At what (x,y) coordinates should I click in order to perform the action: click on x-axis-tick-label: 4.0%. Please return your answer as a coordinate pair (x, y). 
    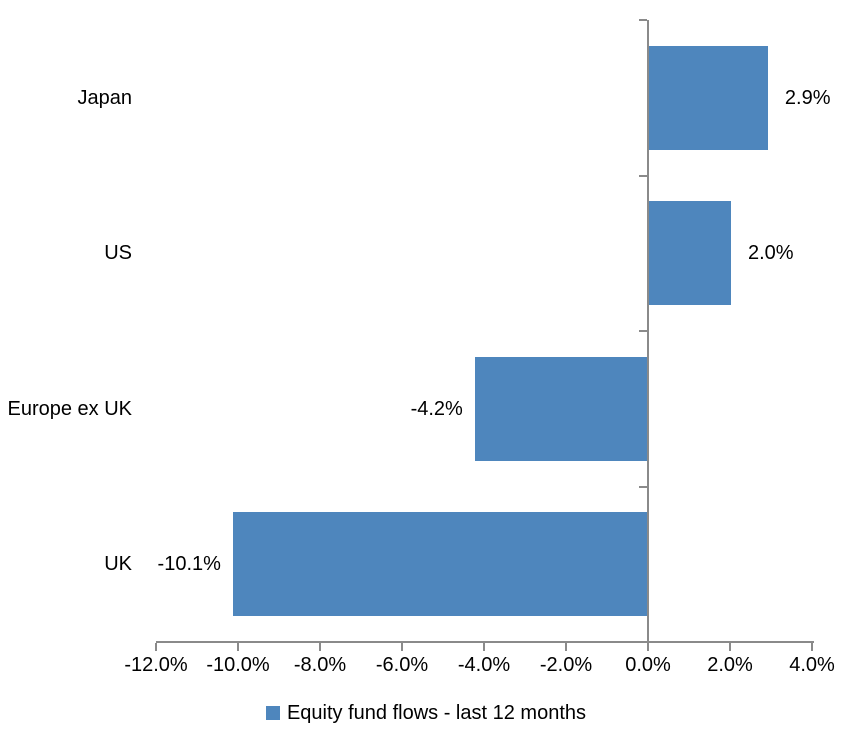
    Looking at the image, I should click on (812, 665).